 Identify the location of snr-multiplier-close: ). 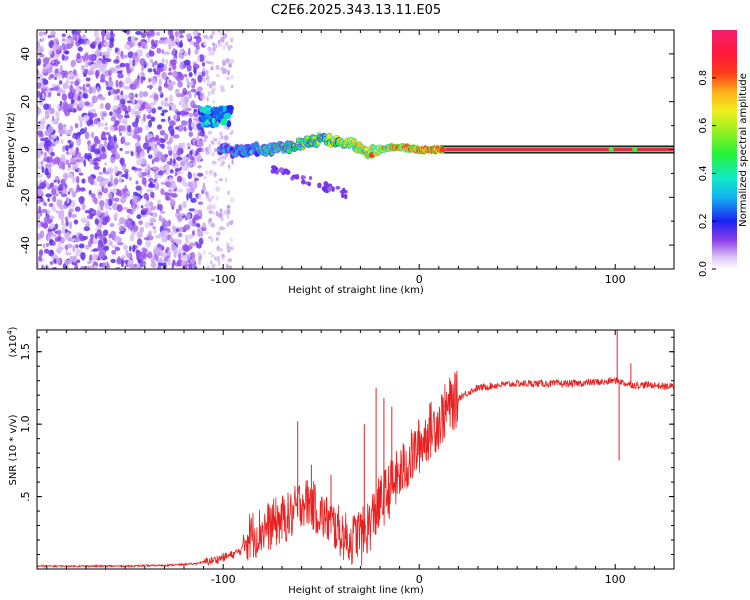
(13, 328).